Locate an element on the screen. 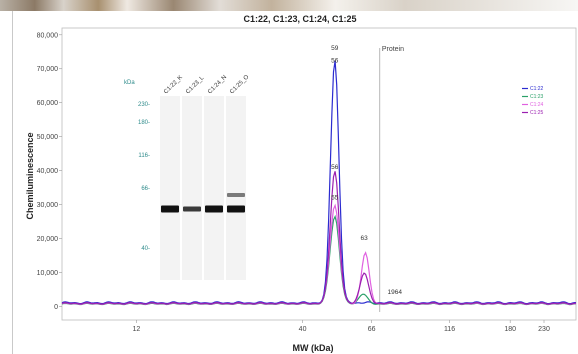 Image resolution: width=578 pixels, height=354 pixels. legend: C1:22 C1:23 C1:24 C1:25 is located at coordinates (533, 101).